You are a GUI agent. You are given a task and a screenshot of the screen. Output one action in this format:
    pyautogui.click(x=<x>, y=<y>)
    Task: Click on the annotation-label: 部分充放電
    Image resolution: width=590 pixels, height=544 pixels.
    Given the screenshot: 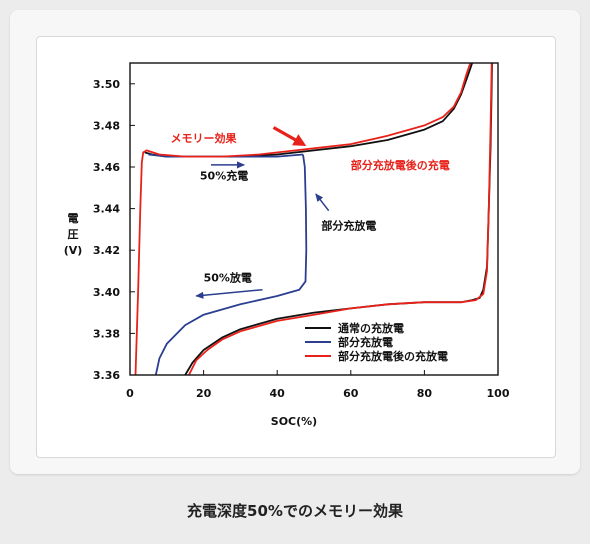 What is the action you would take?
    pyautogui.click(x=348, y=225)
    